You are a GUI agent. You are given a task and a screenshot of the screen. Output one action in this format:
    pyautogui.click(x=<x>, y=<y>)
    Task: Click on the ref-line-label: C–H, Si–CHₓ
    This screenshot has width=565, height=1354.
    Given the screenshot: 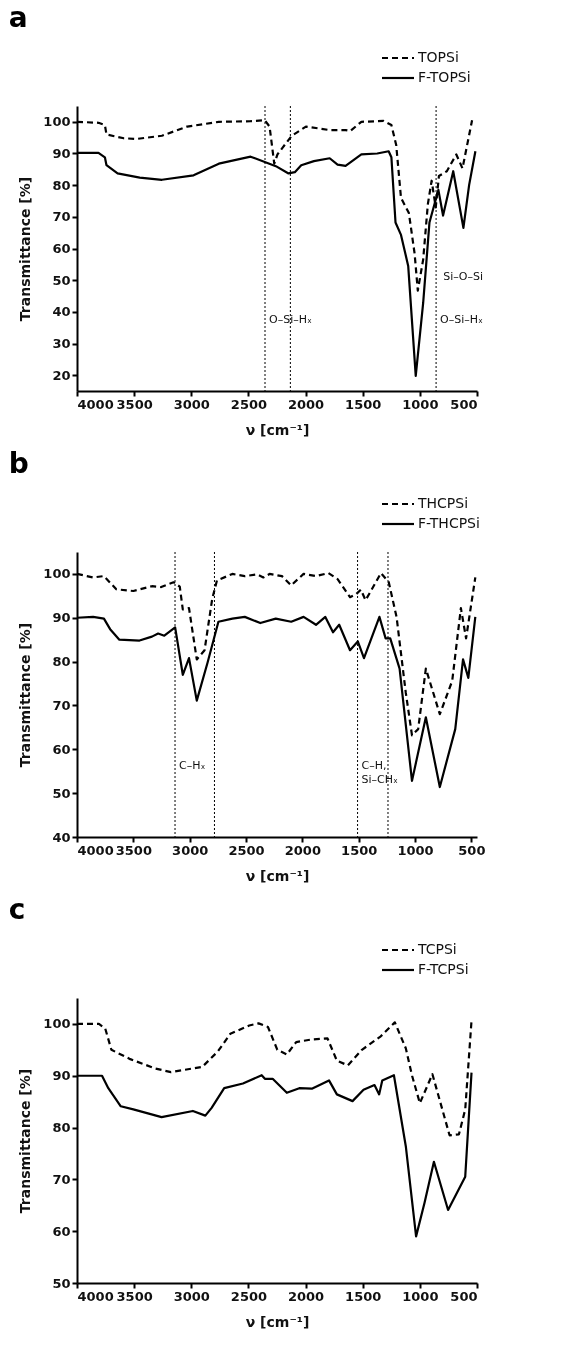 What is the action you would take?
    pyautogui.click(x=380, y=772)
    